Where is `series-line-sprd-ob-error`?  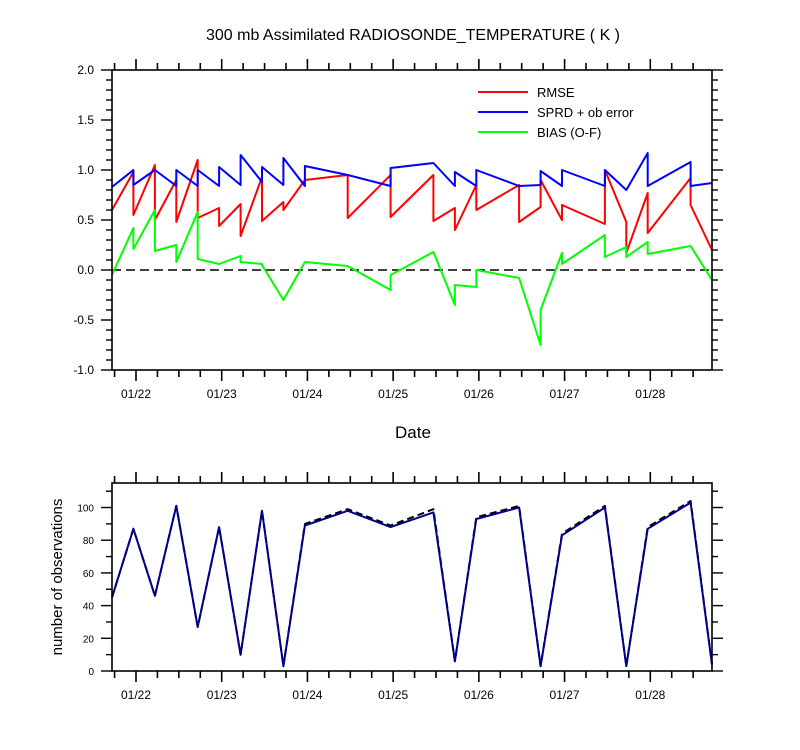 series-line-sprd-ob-error is located at coordinates (412, 171).